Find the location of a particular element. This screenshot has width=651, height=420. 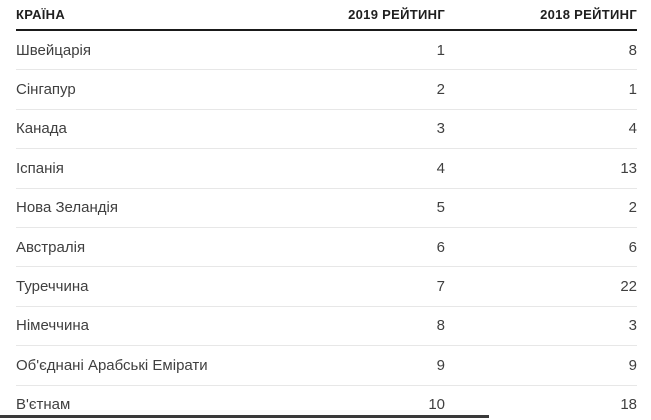

table-row: Швейцарія 1 8 is located at coordinates (326, 50).